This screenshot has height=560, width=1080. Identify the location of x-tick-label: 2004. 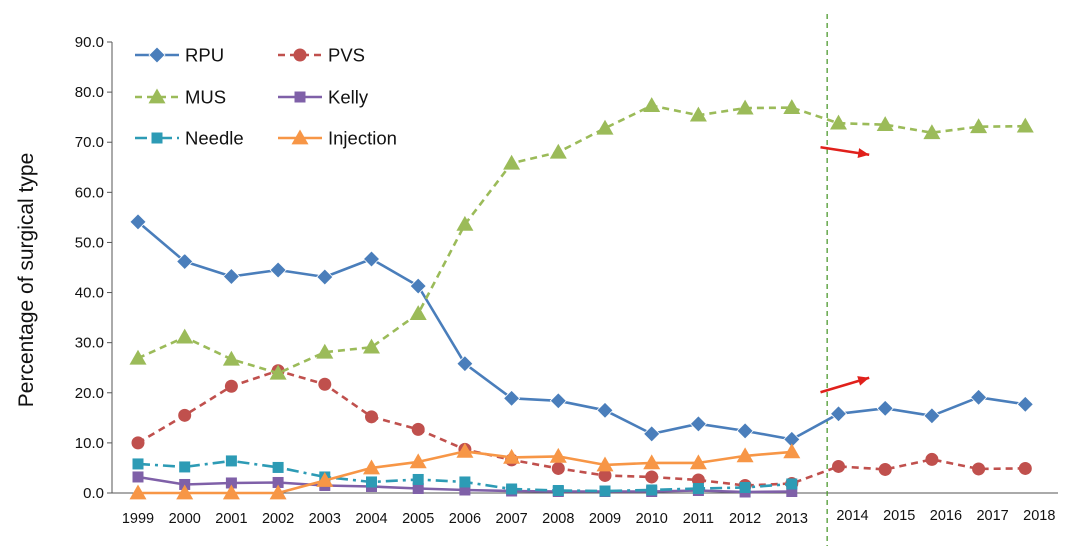
(371, 519).